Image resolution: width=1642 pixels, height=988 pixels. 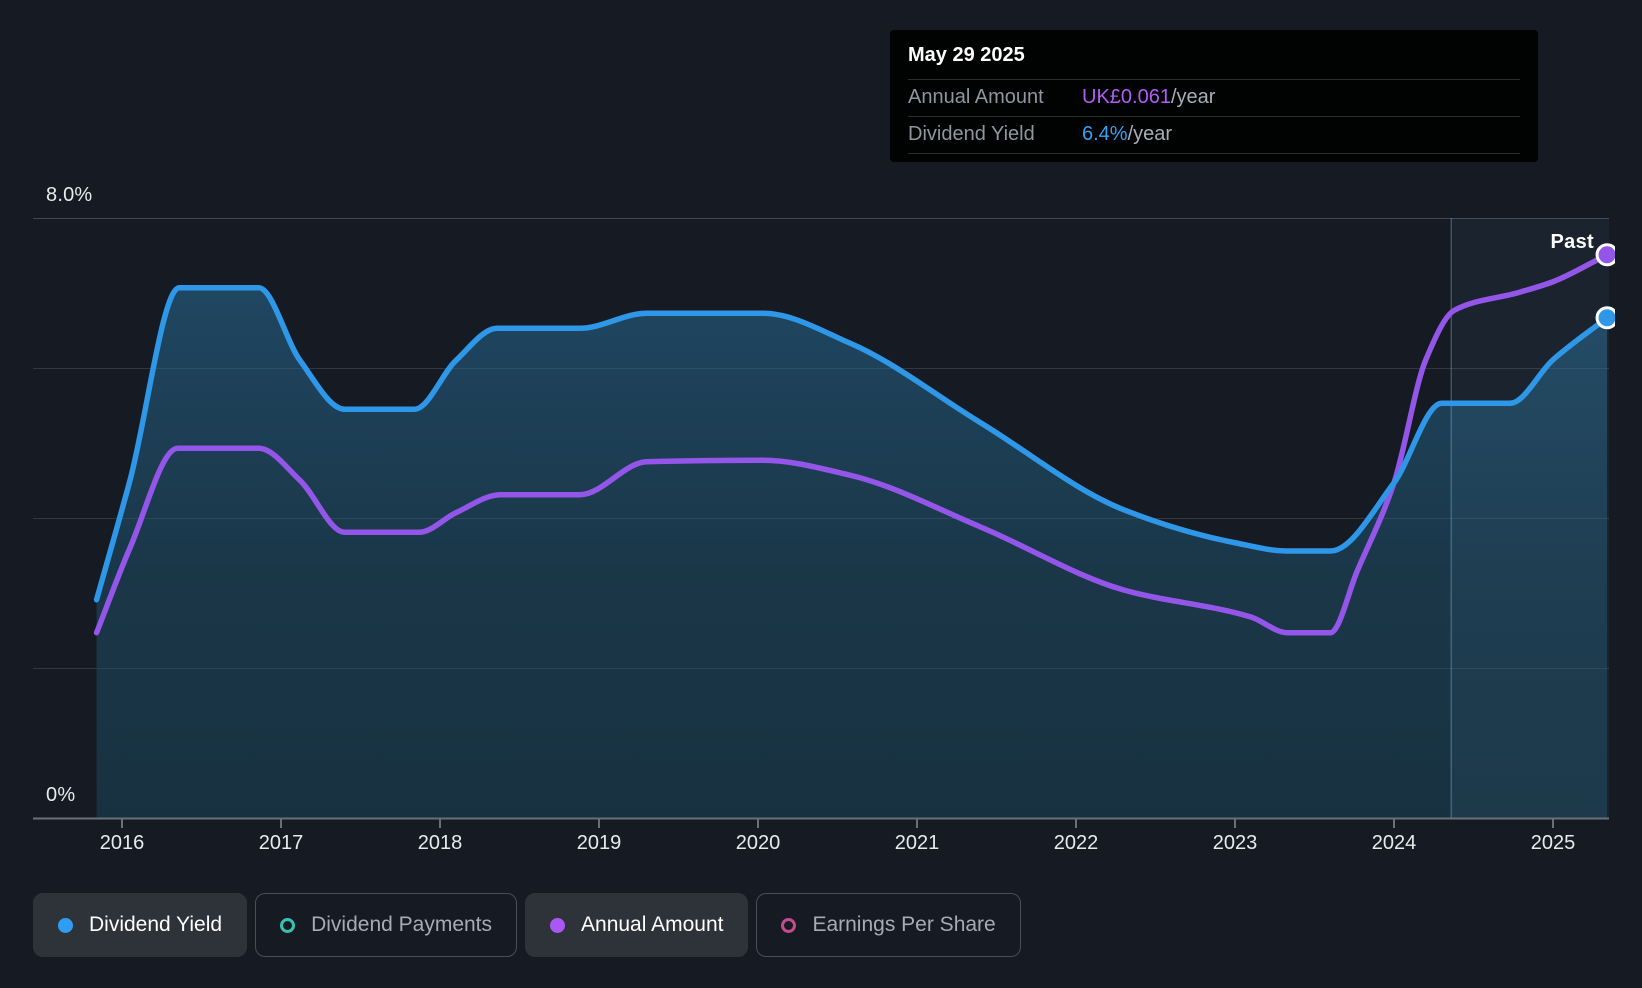 I want to click on earnings-per-share-ring-icon, so click(x=789, y=925).